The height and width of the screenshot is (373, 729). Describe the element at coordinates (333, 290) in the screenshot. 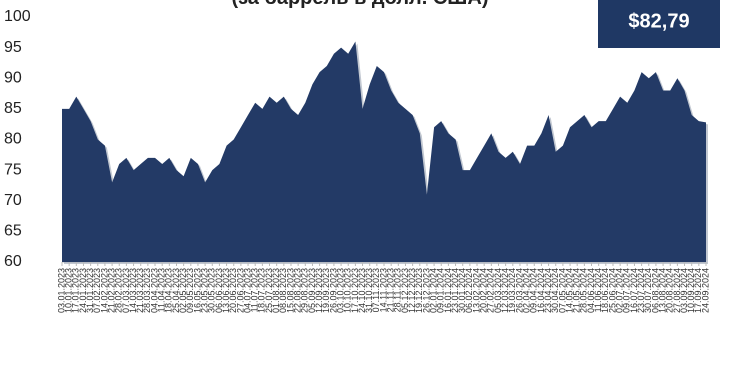

I see `x-tick-label: 26.09.2023` at that location.